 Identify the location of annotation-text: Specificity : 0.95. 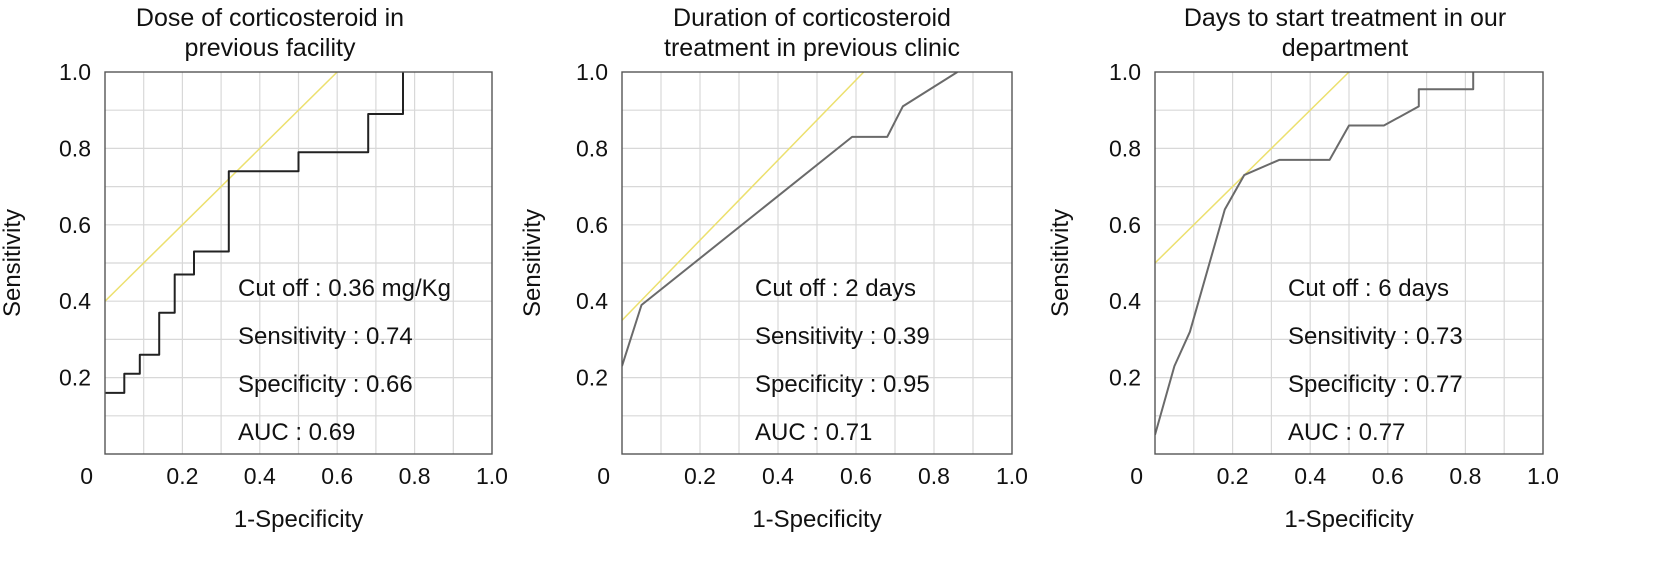
(842, 384).